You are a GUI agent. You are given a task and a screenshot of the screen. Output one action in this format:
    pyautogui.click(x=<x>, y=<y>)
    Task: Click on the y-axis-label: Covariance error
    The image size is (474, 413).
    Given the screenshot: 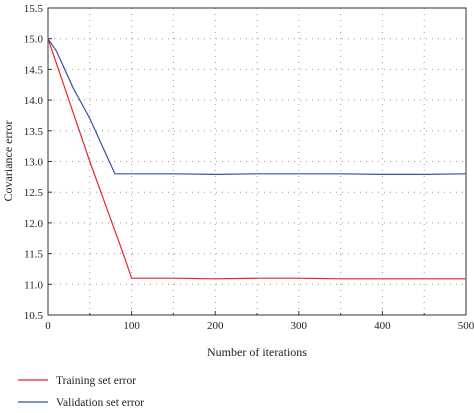 What is the action you would take?
    pyautogui.click(x=8, y=161)
    